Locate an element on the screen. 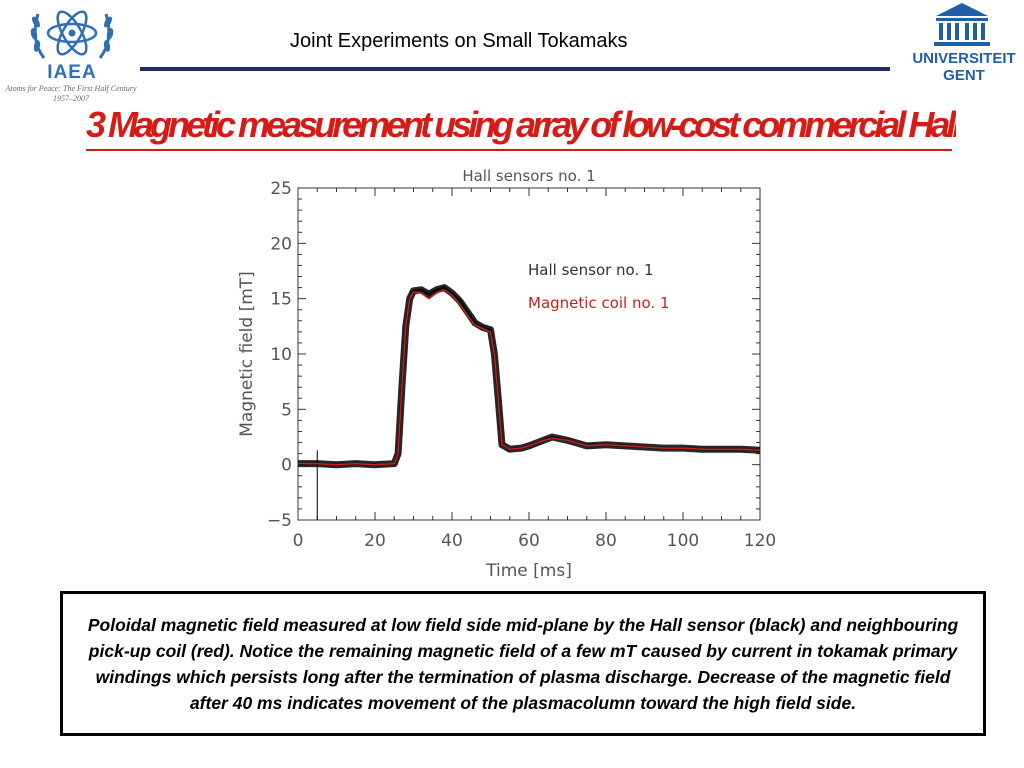 This screenshot has width=1024, height=768. hall-sensor-noise-band is located at coordinates (529, 376).